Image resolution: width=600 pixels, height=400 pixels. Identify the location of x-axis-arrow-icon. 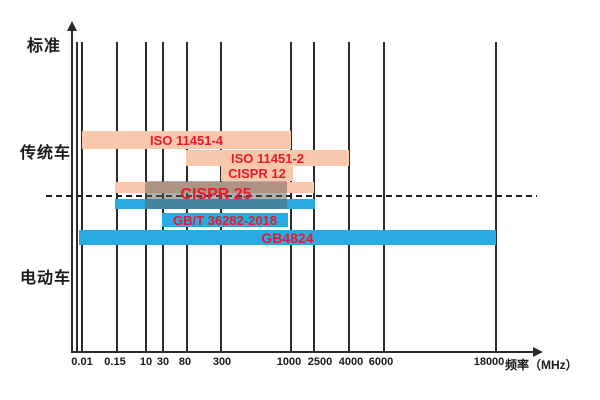
(538, 352).